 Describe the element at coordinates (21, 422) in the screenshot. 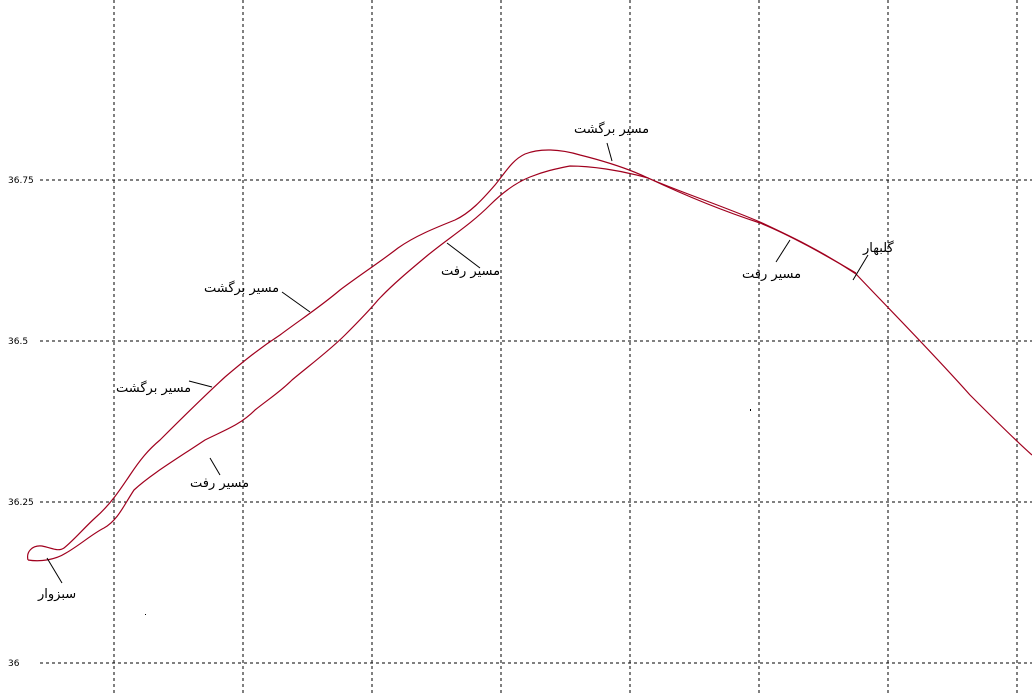

I see `y-axis-labels: 36.75 36.5 36.25 36` at that location.